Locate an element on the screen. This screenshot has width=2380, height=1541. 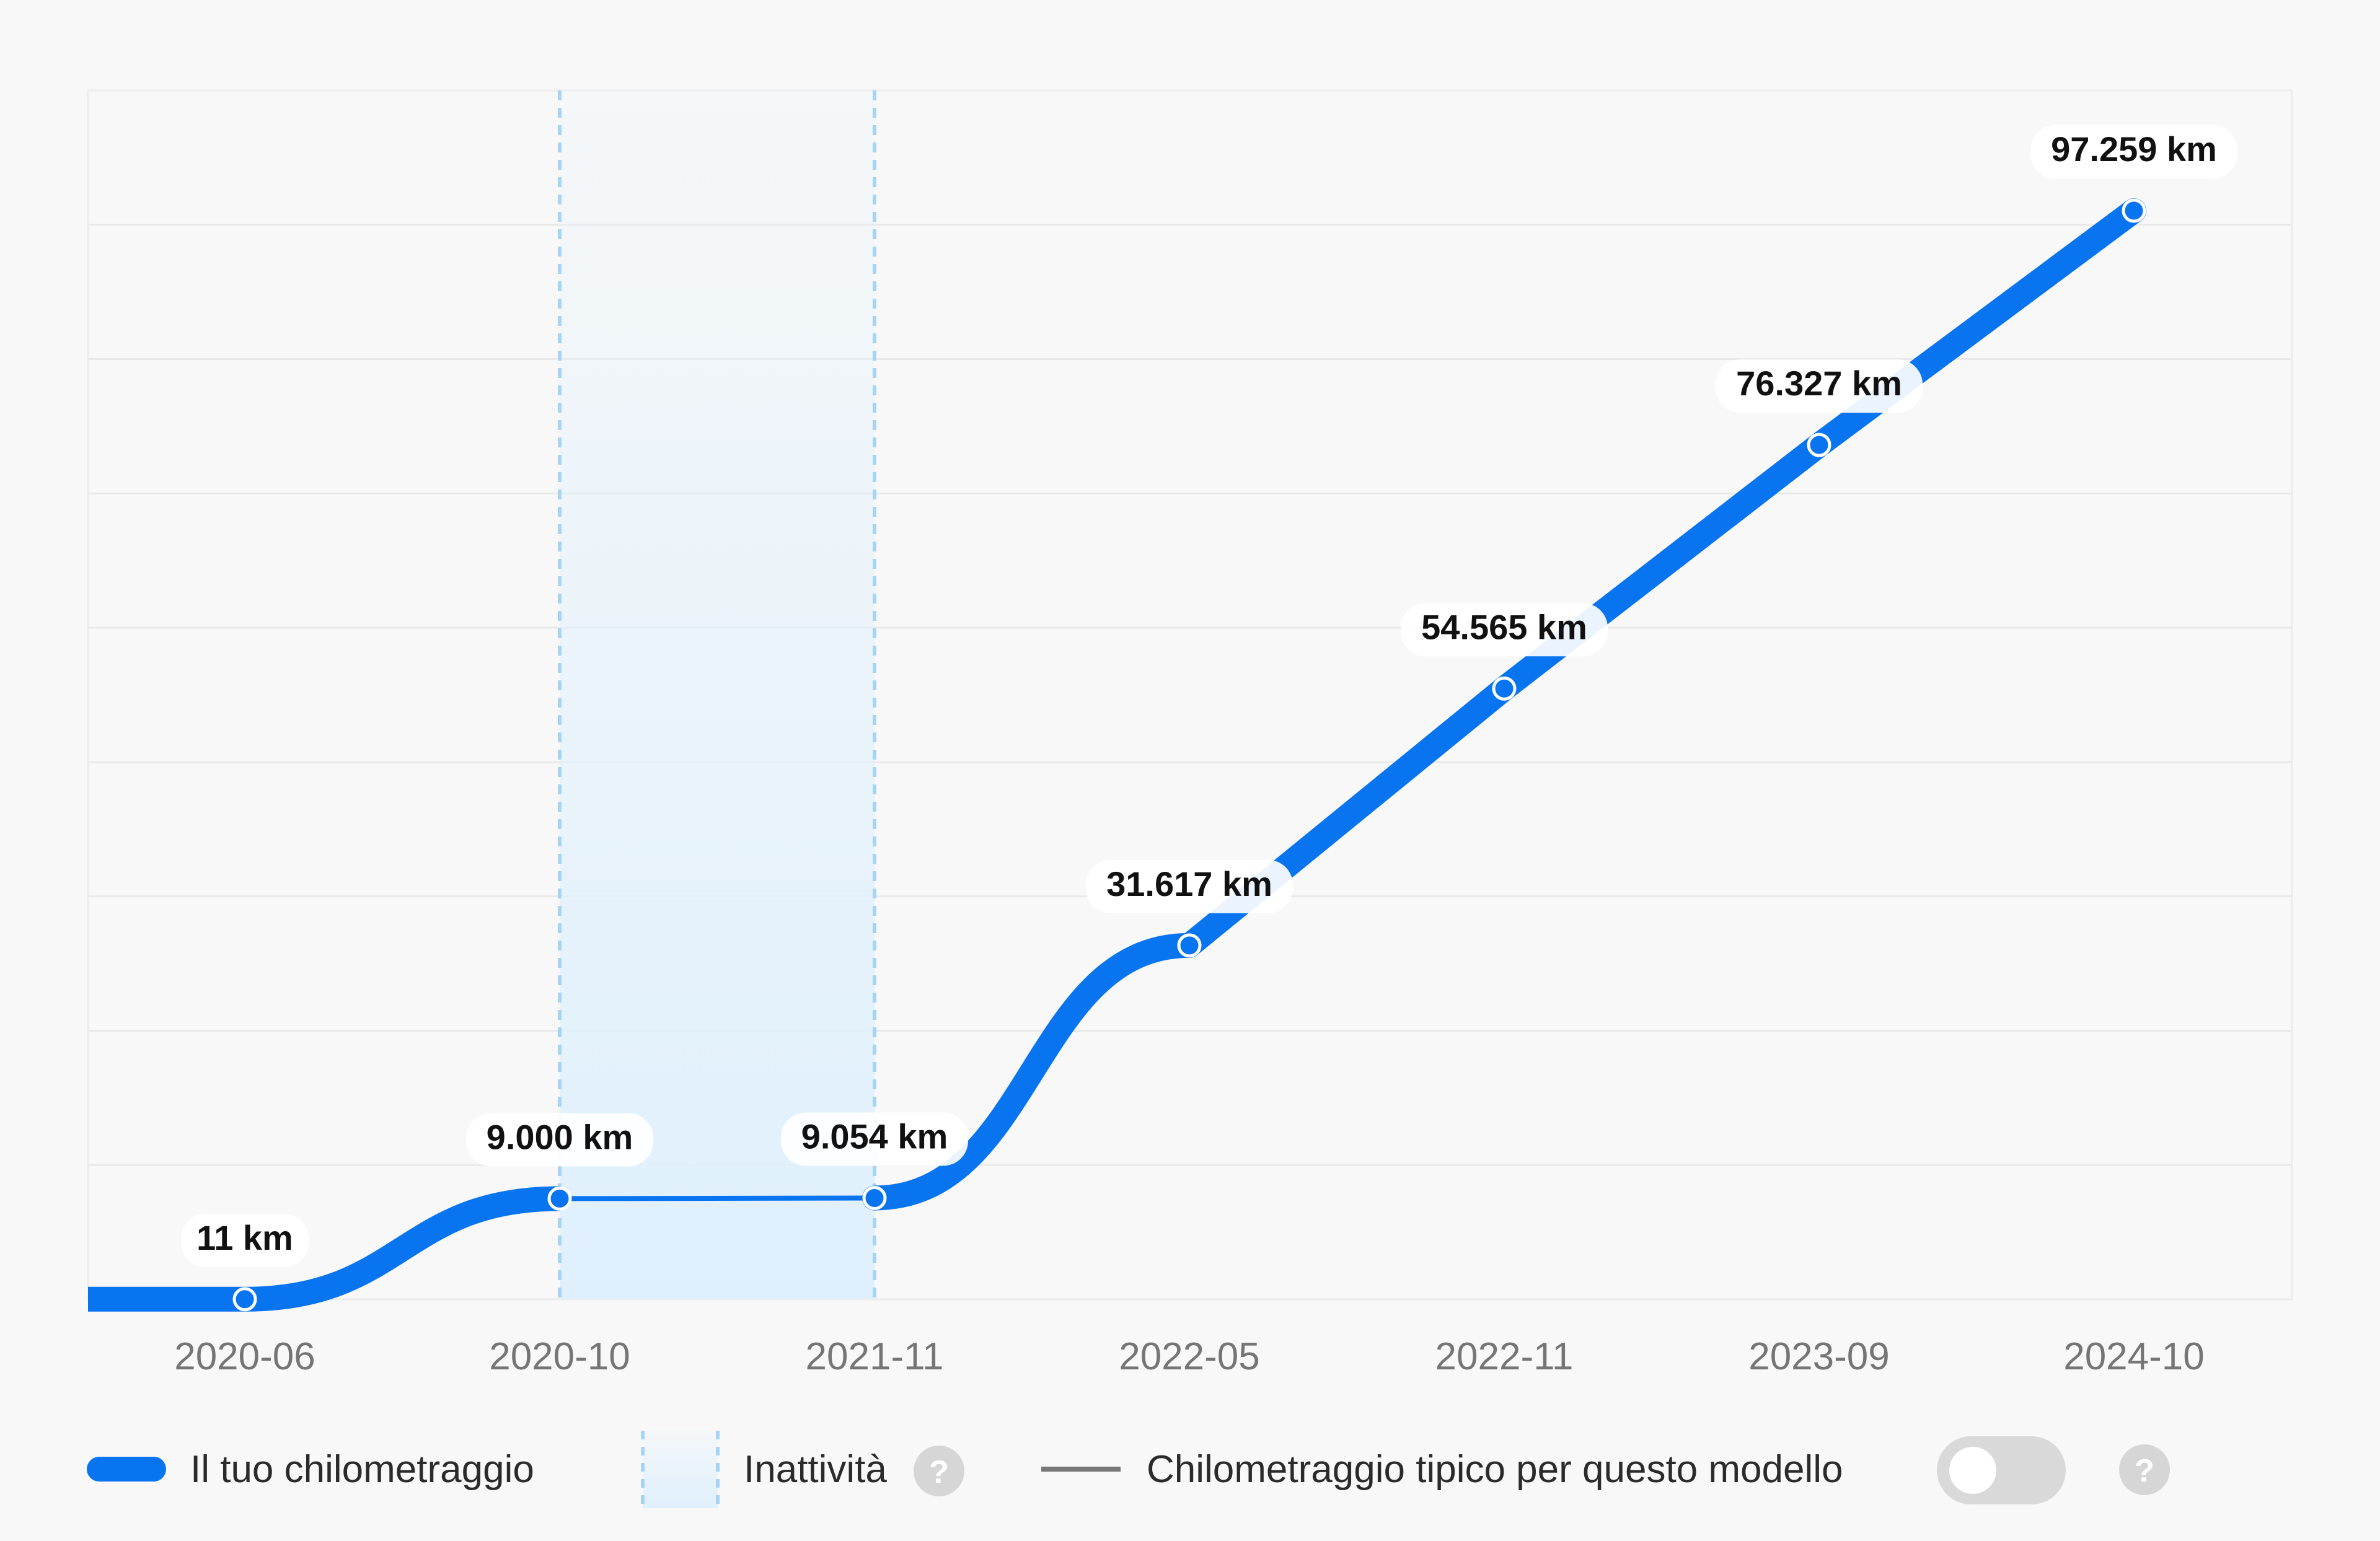
legend-inactivity: Inattività is located at coordinates (764, 1469).